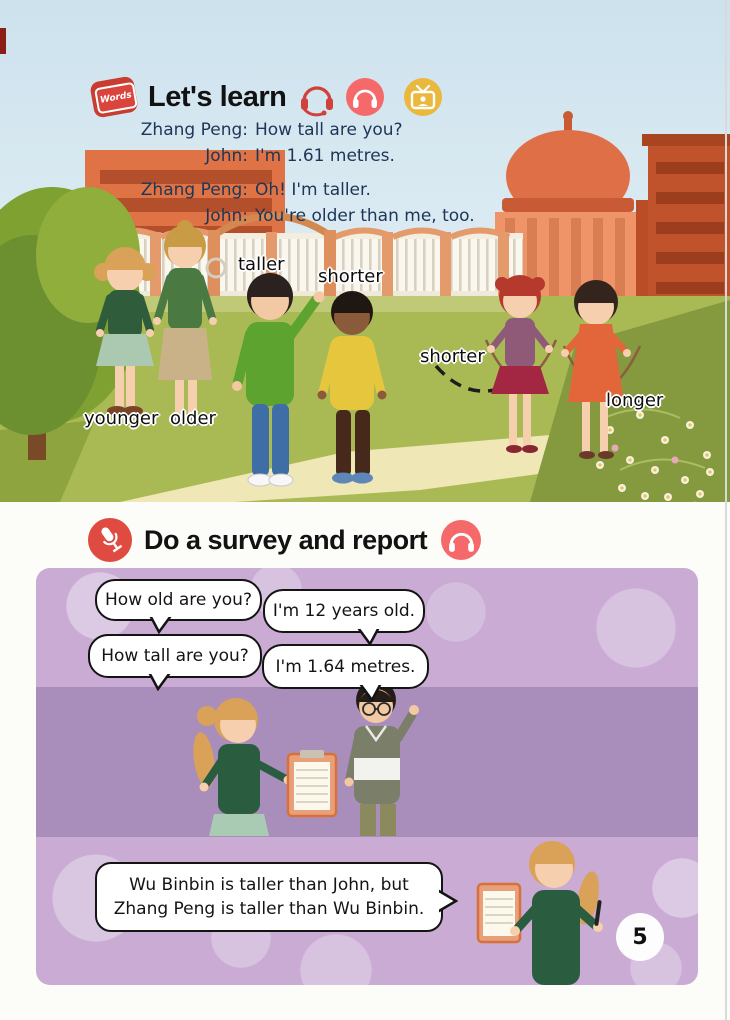 This screenshot has width=730, height=1020. I want to click on bubble-text: How old are you?, so click(178, 600).